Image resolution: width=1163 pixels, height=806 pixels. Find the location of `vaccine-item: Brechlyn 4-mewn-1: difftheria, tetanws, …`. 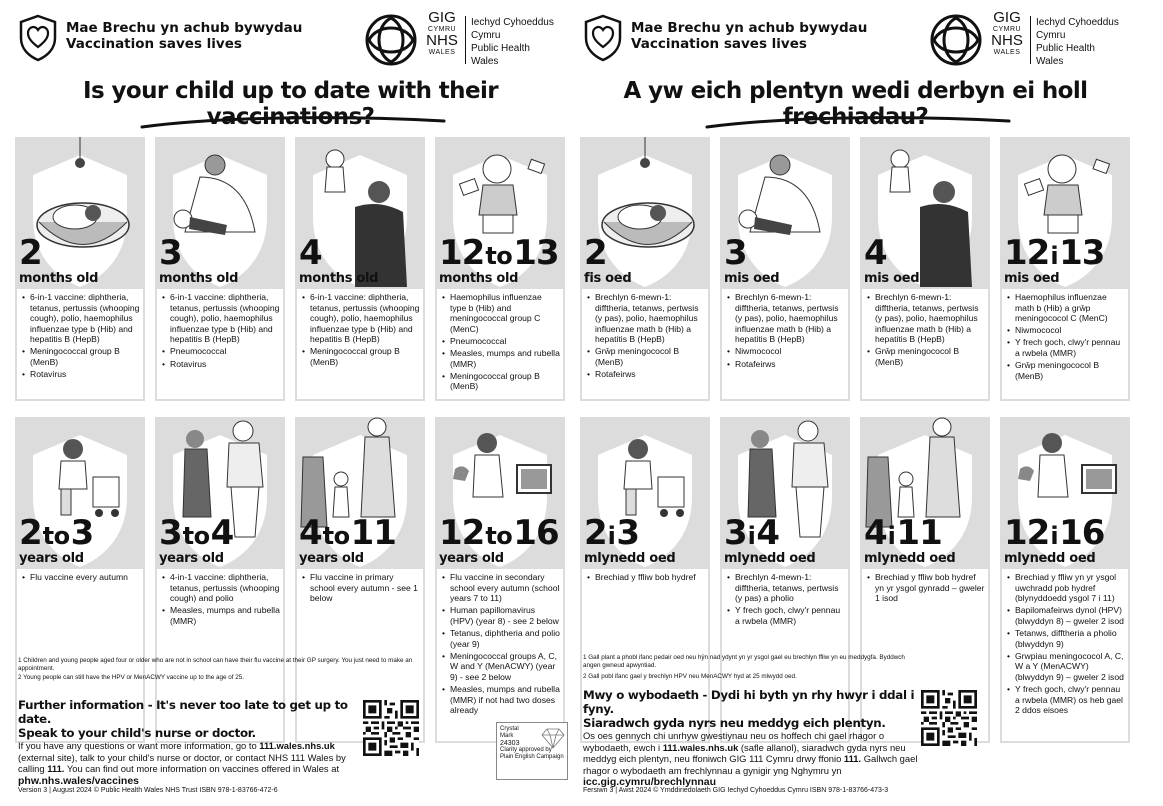

vaccine-item: Brechlyn 4-mewn-1: difftheria, tetanws, … is located at coordinates (785, 588).